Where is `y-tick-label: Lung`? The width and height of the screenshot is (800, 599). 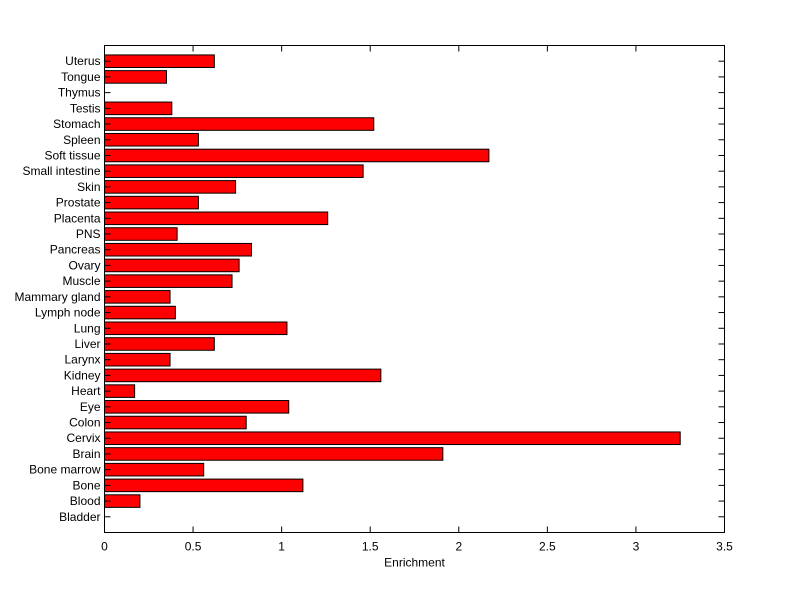 y-tick-label: Lung is located at coordinates (87, 328).